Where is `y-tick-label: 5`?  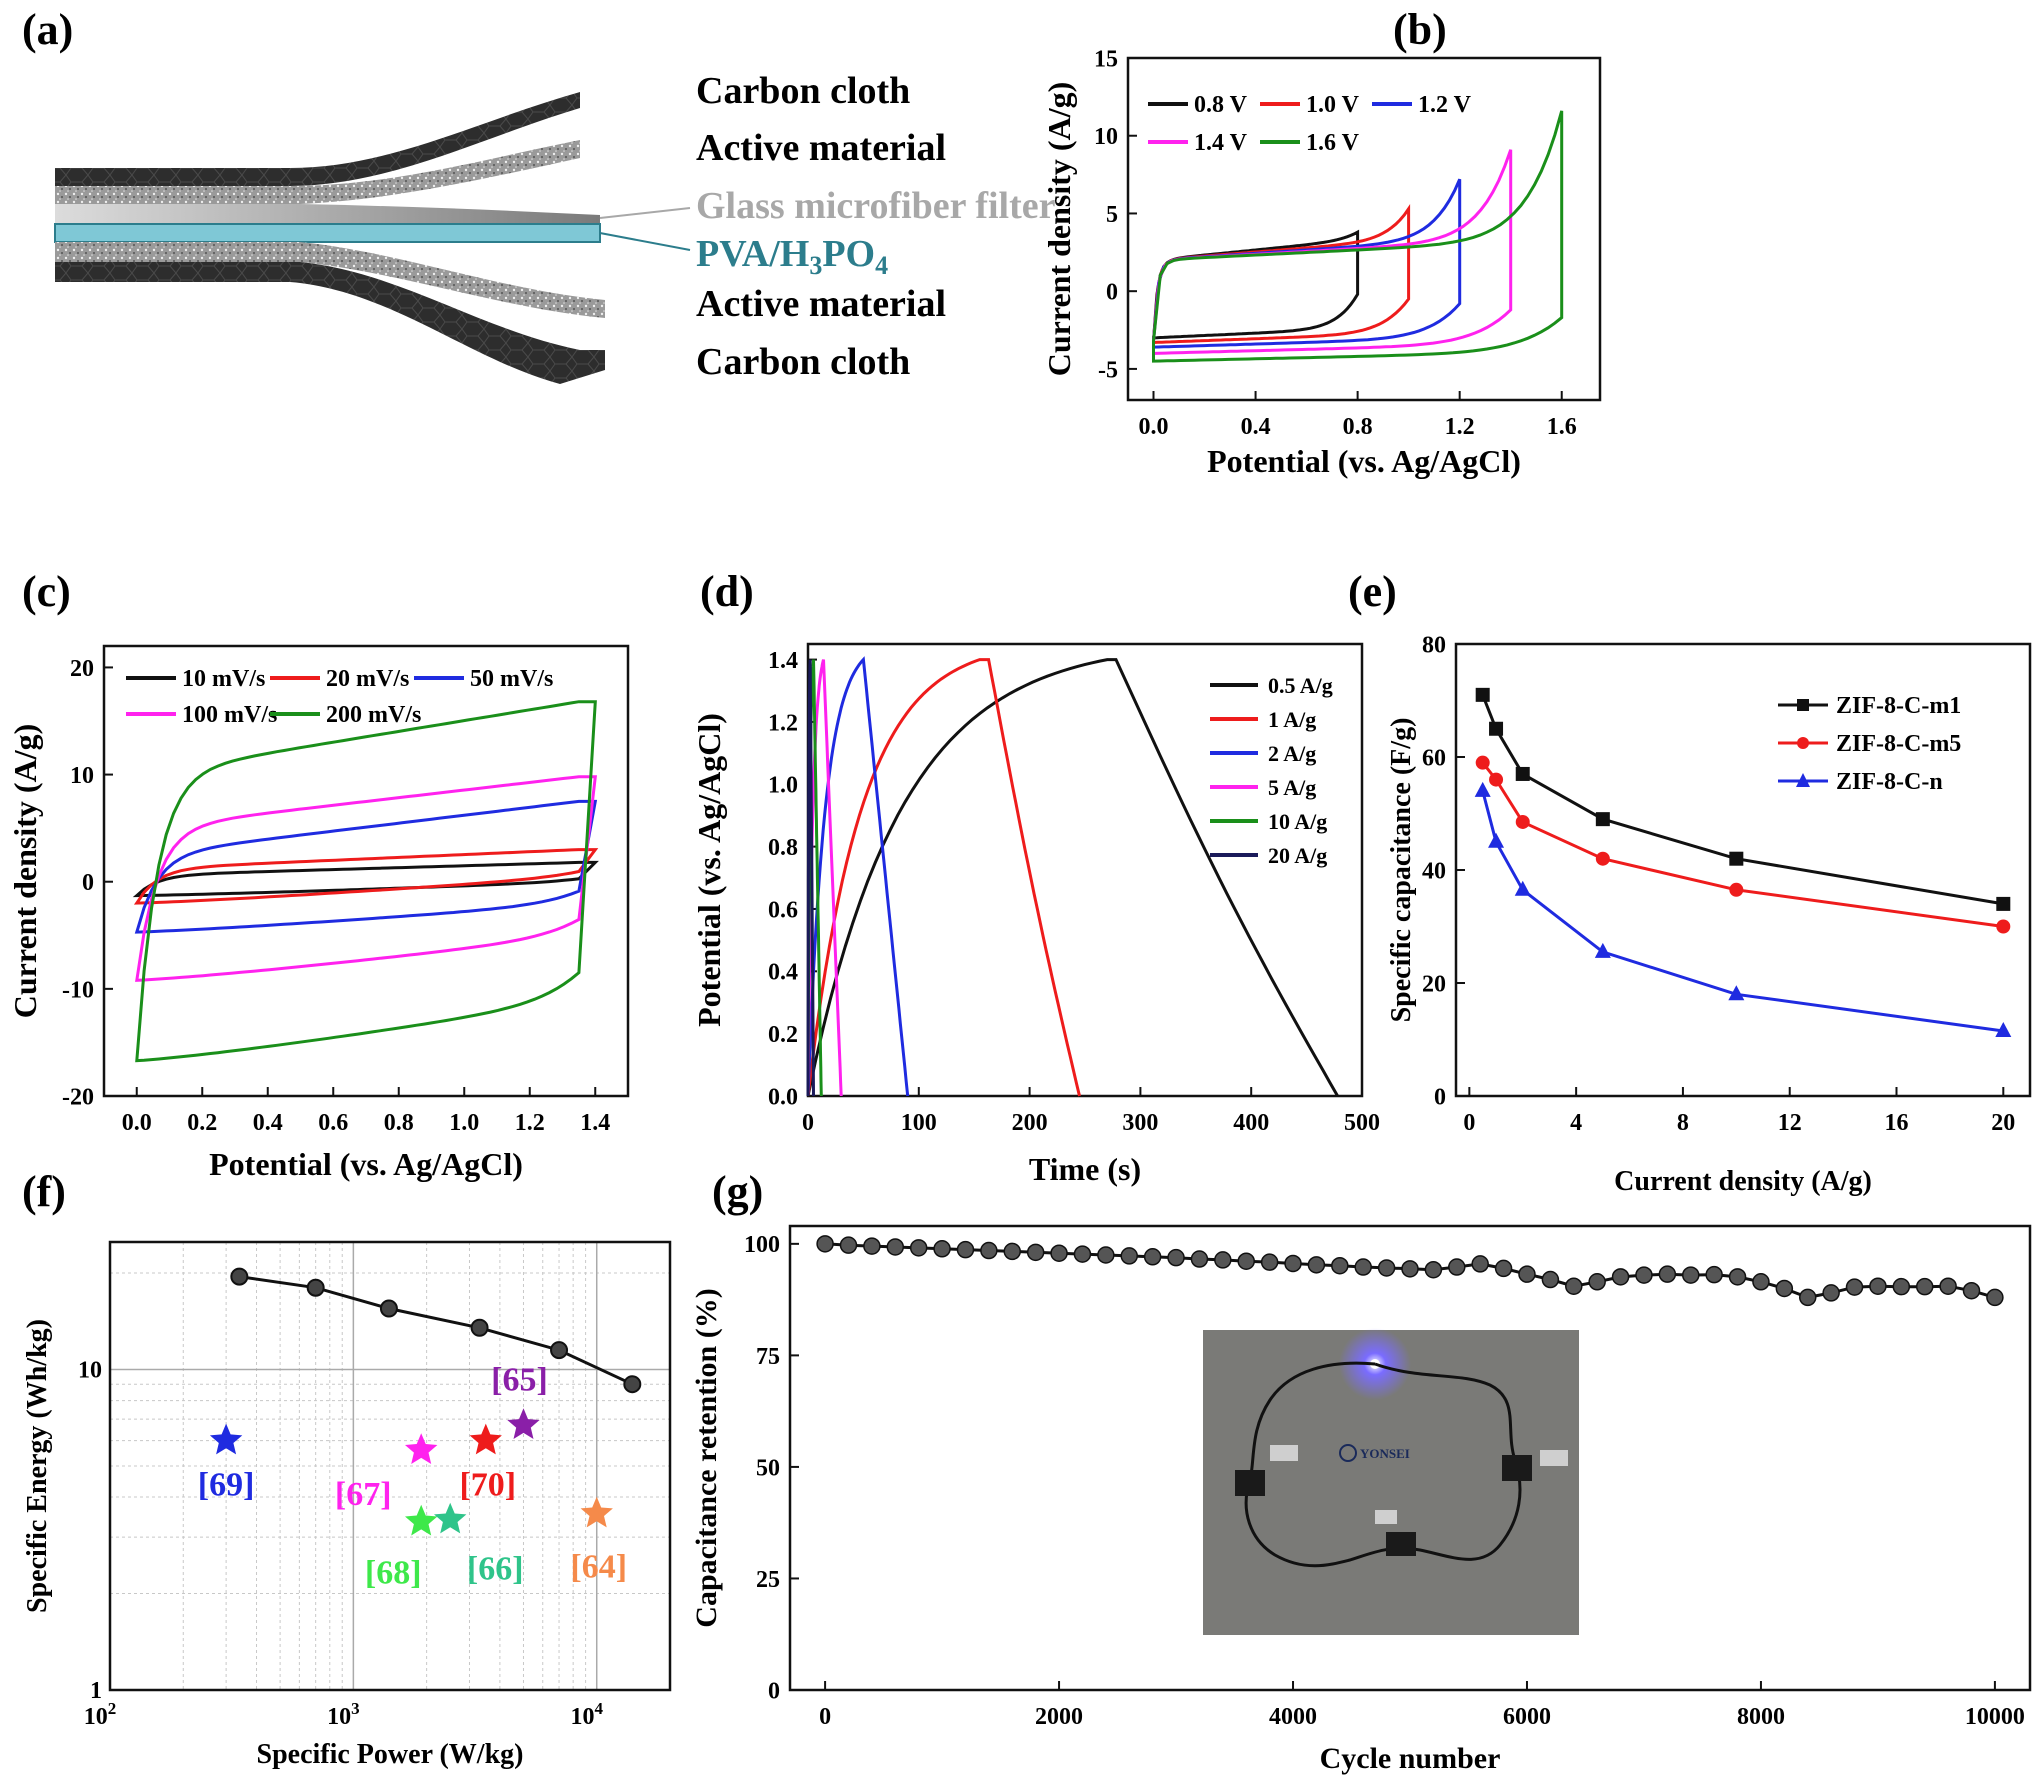
y-tick-label: 5 is located at coordinates (1112, 215).